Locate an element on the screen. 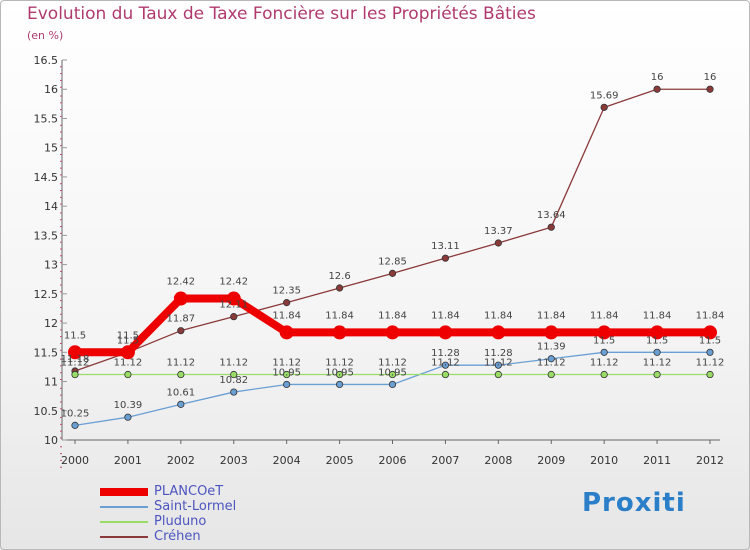  x-tick-label: 2009 is located at coordinates (551, 460).